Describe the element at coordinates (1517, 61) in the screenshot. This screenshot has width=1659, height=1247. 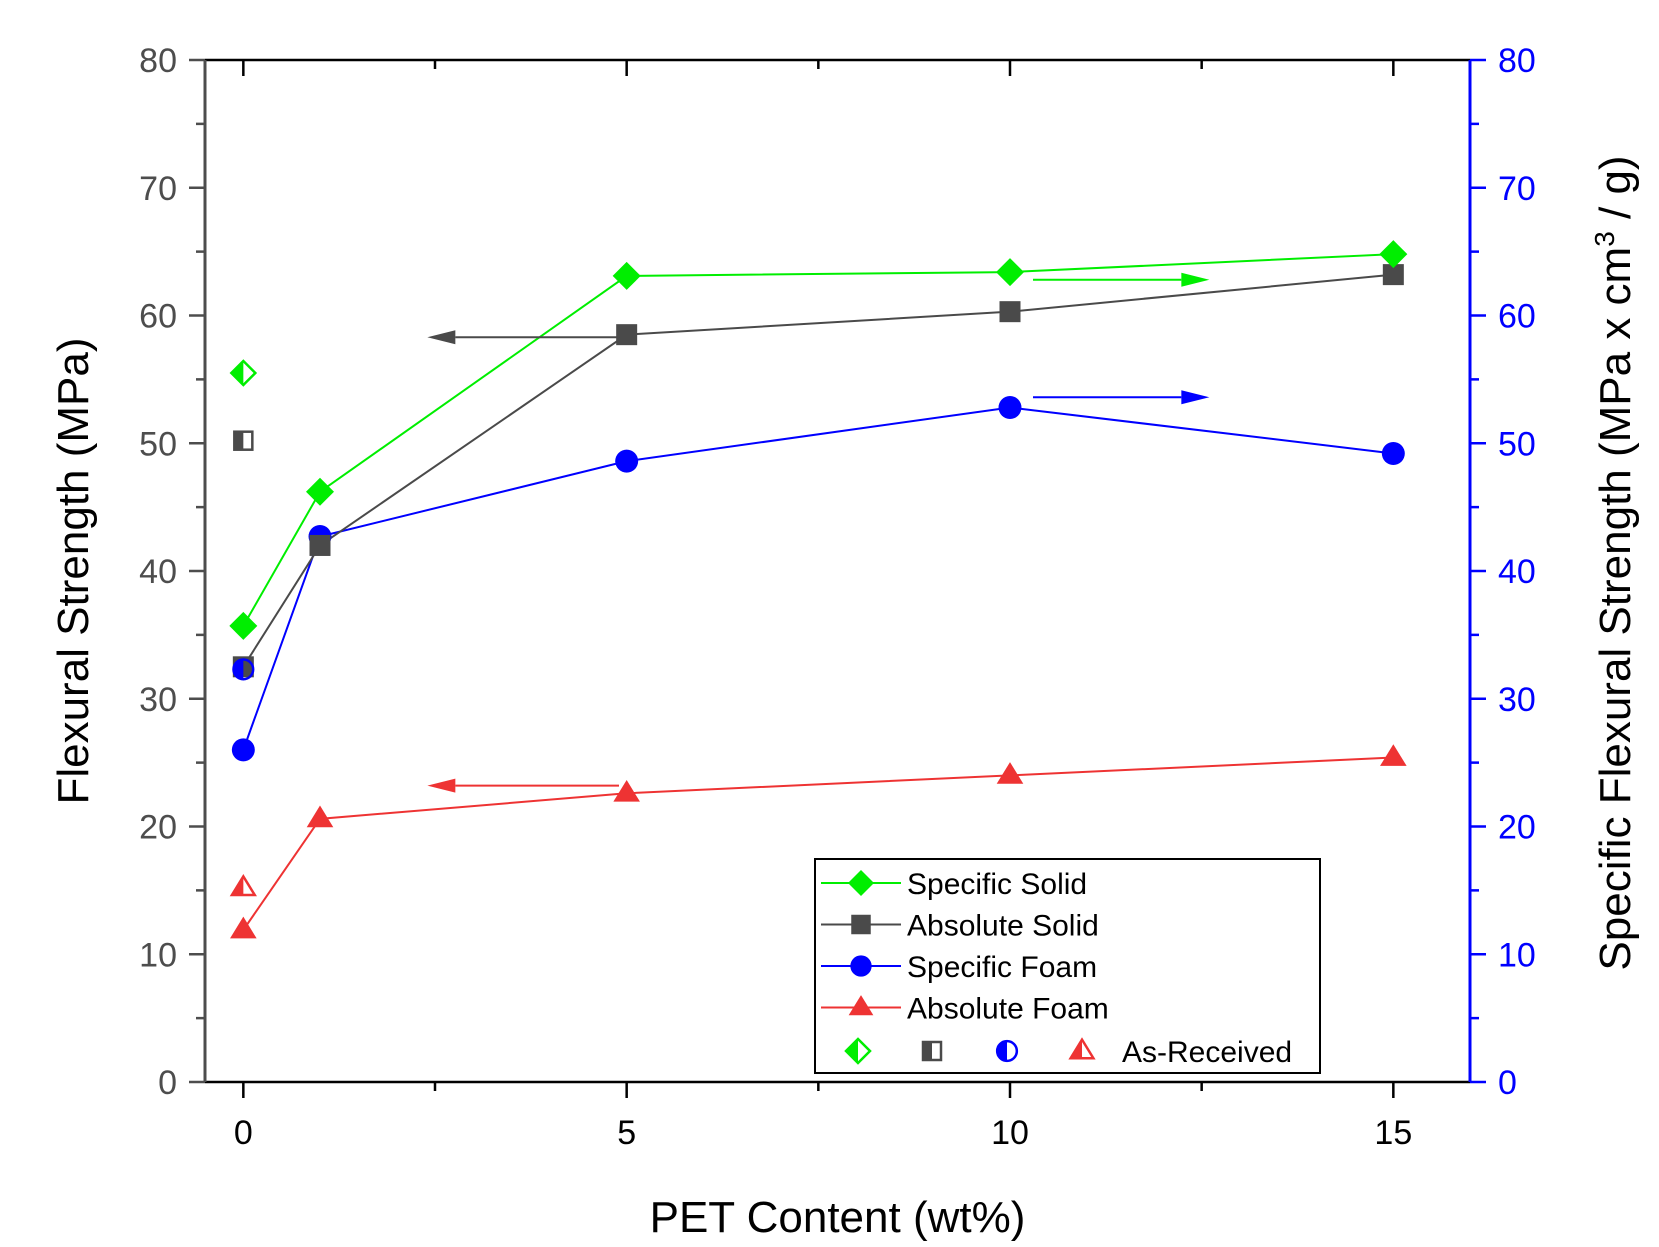
I see `right-y-tick-label: 80` at that location.